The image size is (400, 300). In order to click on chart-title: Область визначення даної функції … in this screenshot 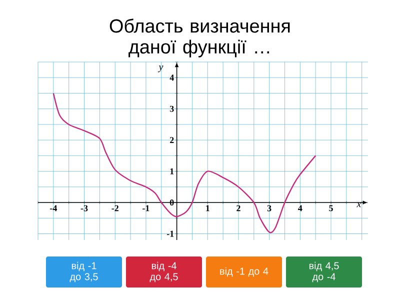, I will do `click(200, 38)`.